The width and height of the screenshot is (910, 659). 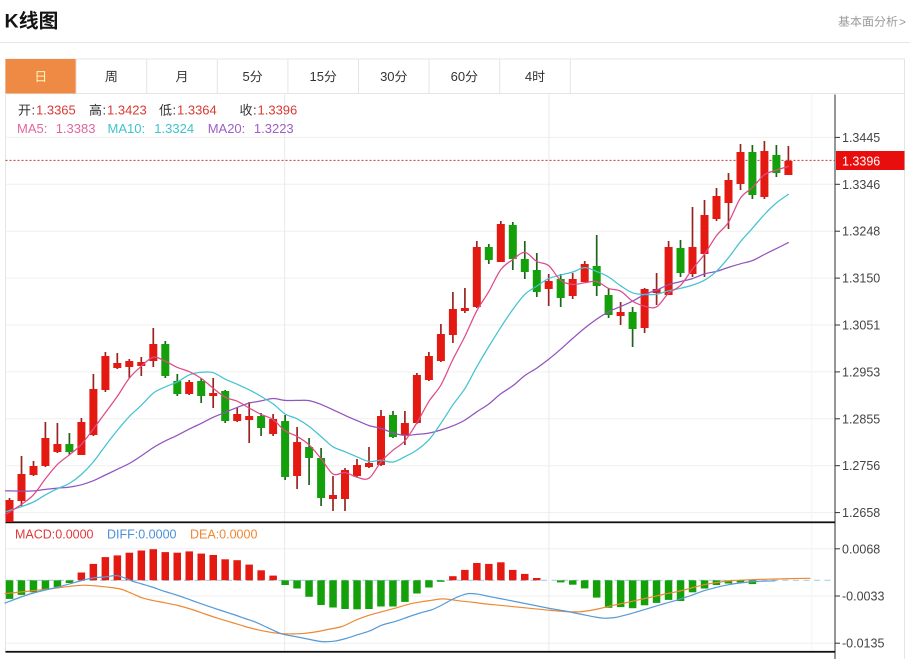 What do you see at coordinates (54, 535) in the screenshot?
I see `svg-text: MACD:0.0000` at bounding box center [54, 535].